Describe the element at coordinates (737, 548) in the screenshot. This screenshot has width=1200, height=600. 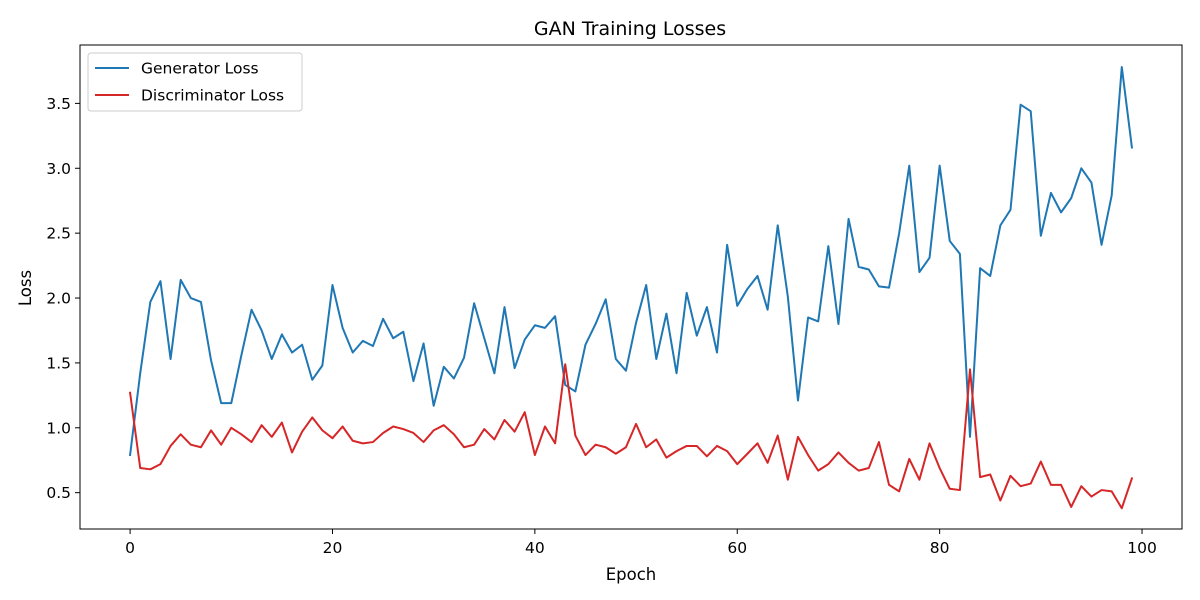
I see `x-tick-label: 60` at that location.